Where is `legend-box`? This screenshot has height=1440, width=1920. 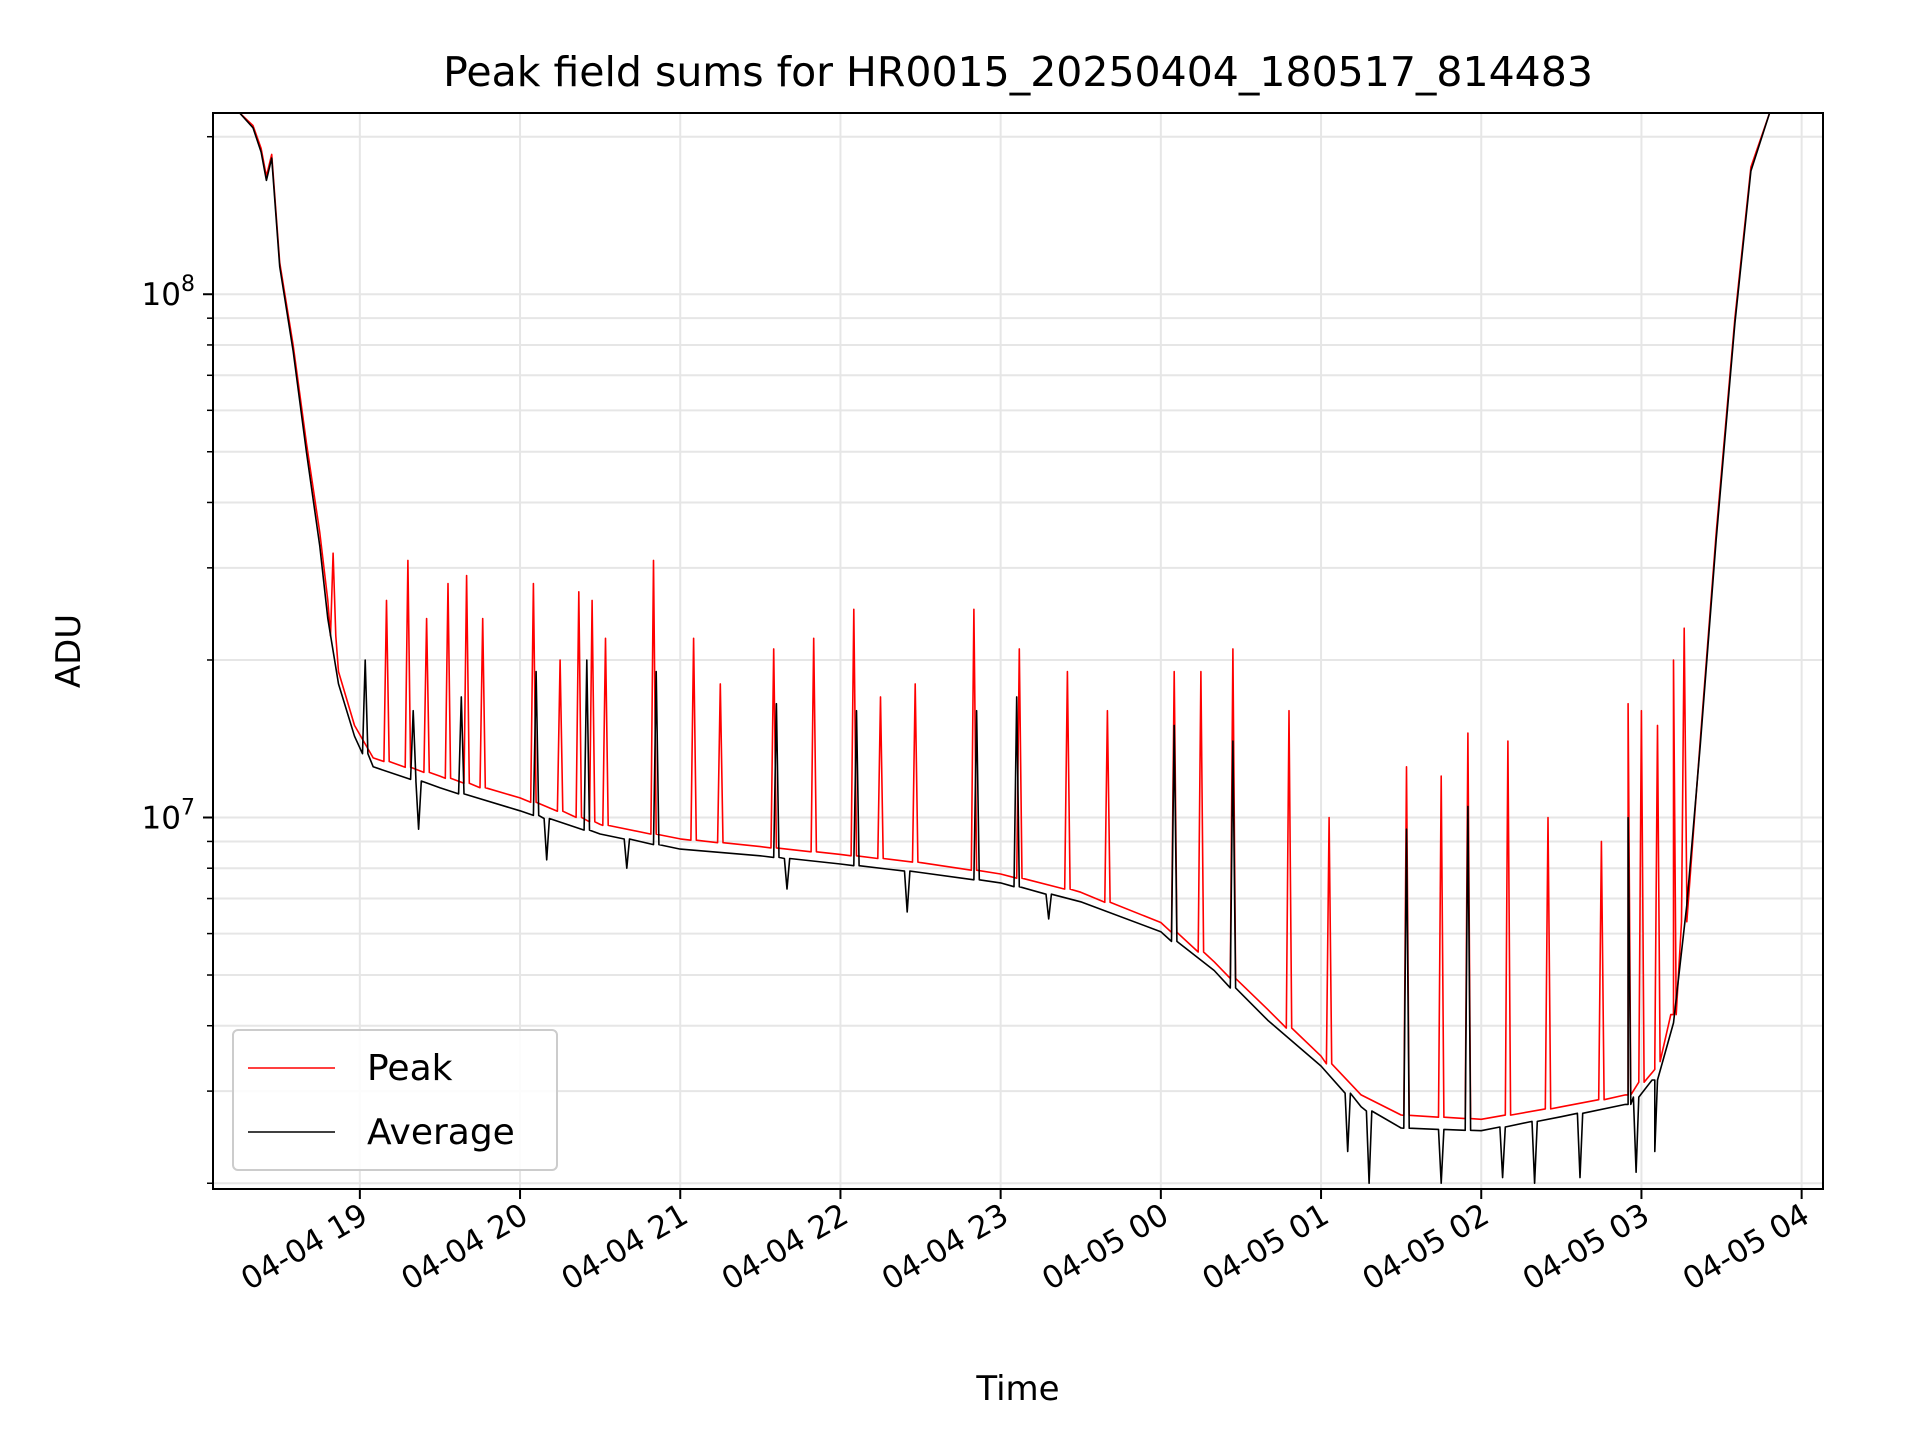
legend-box is located at coordinates (395, 1100).